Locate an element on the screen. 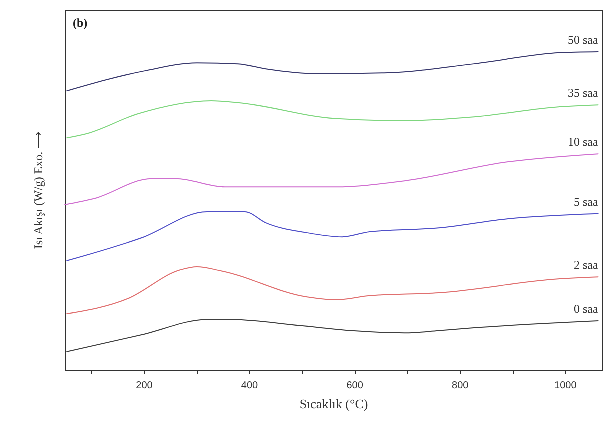 This screenshot has height=430, width=603. x-tick-label: 600 is located at coordinates (355, 386).